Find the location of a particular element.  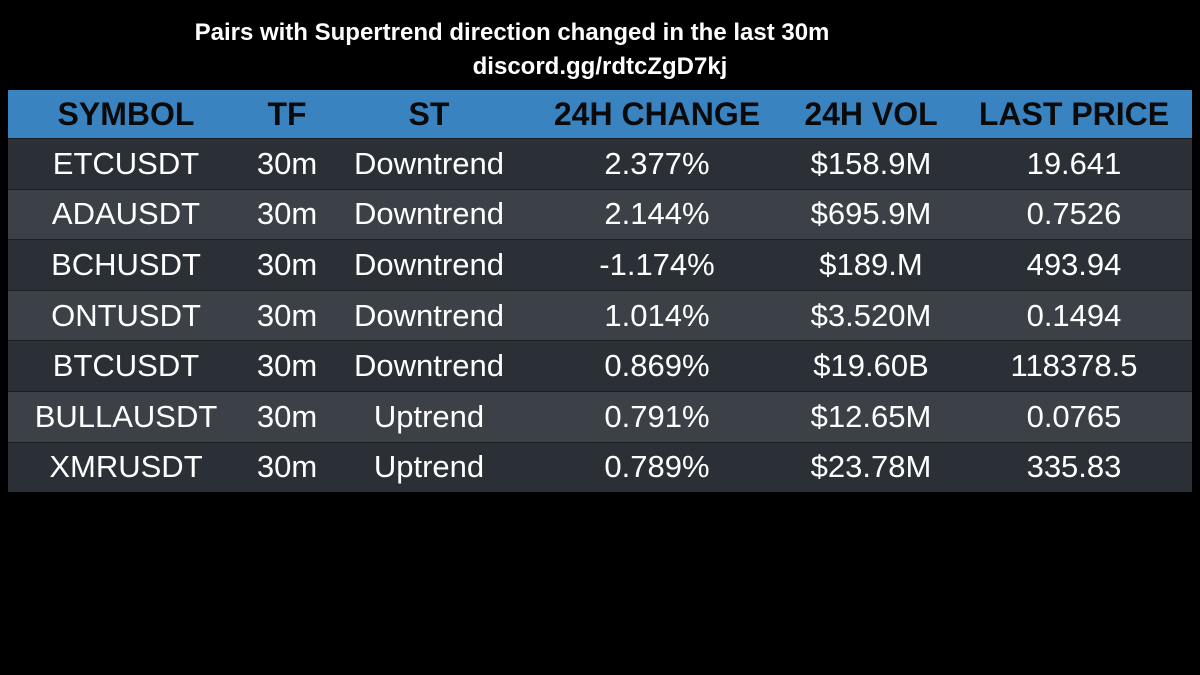

cell-symbol: BULLAUSDT is located at coordinates (126, 416).